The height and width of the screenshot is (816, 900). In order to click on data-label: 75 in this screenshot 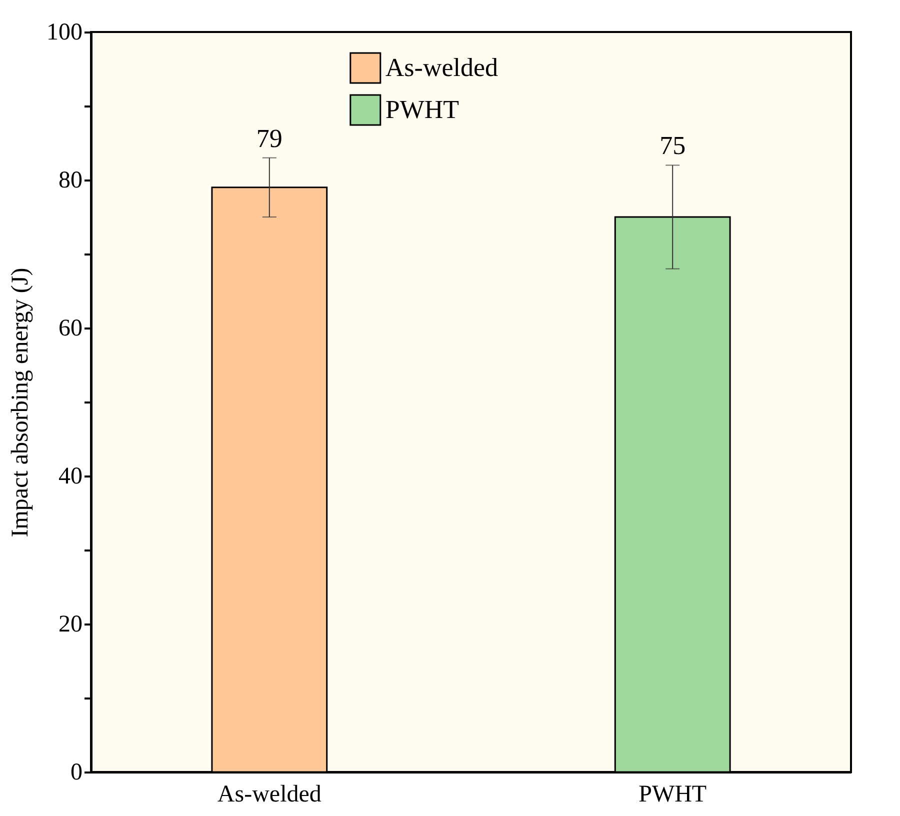, I will do `click(673, 145)`.